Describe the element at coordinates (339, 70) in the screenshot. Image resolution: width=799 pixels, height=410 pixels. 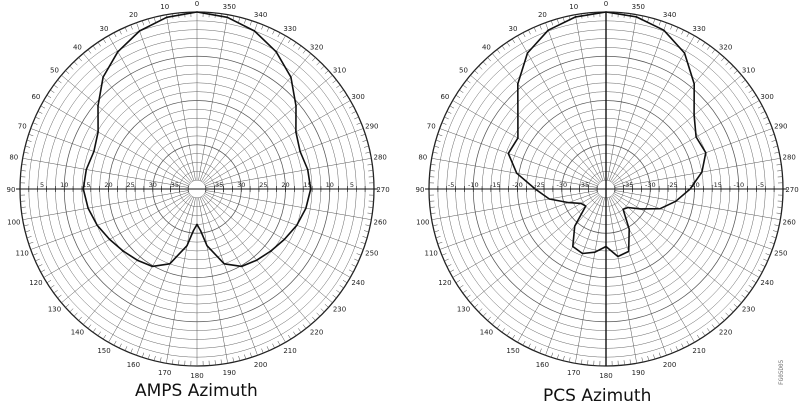
I see `angle-tick-label: 310` at that location.